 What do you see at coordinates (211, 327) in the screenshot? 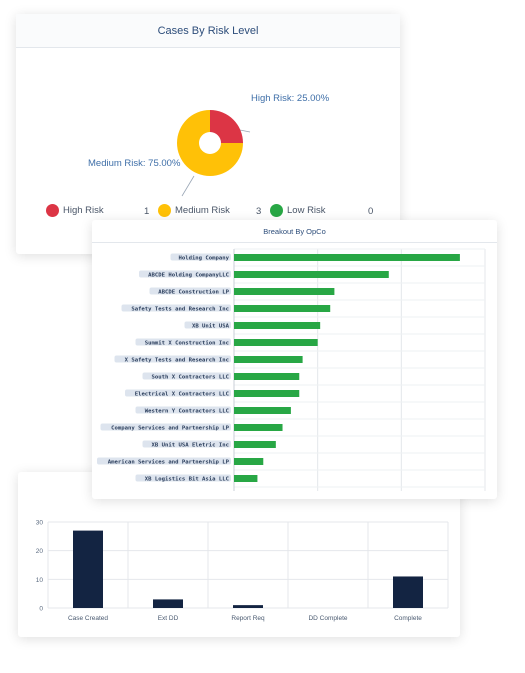
I see `opco-category-label: XB Unit USA` at bounding box center [211, 327].